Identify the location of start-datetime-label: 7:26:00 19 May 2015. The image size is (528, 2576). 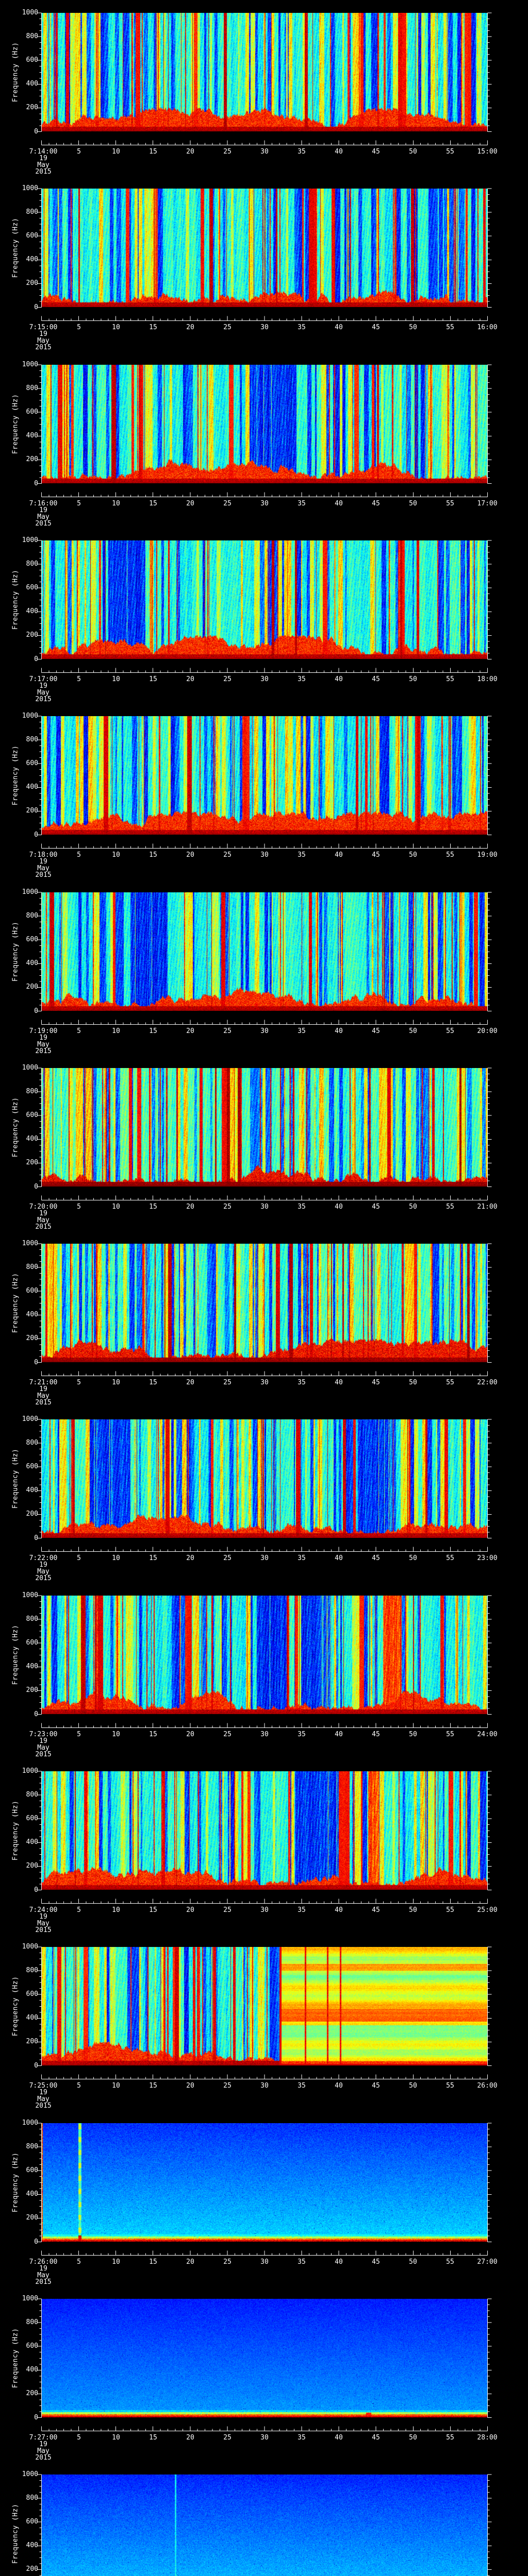
(43, 2272).